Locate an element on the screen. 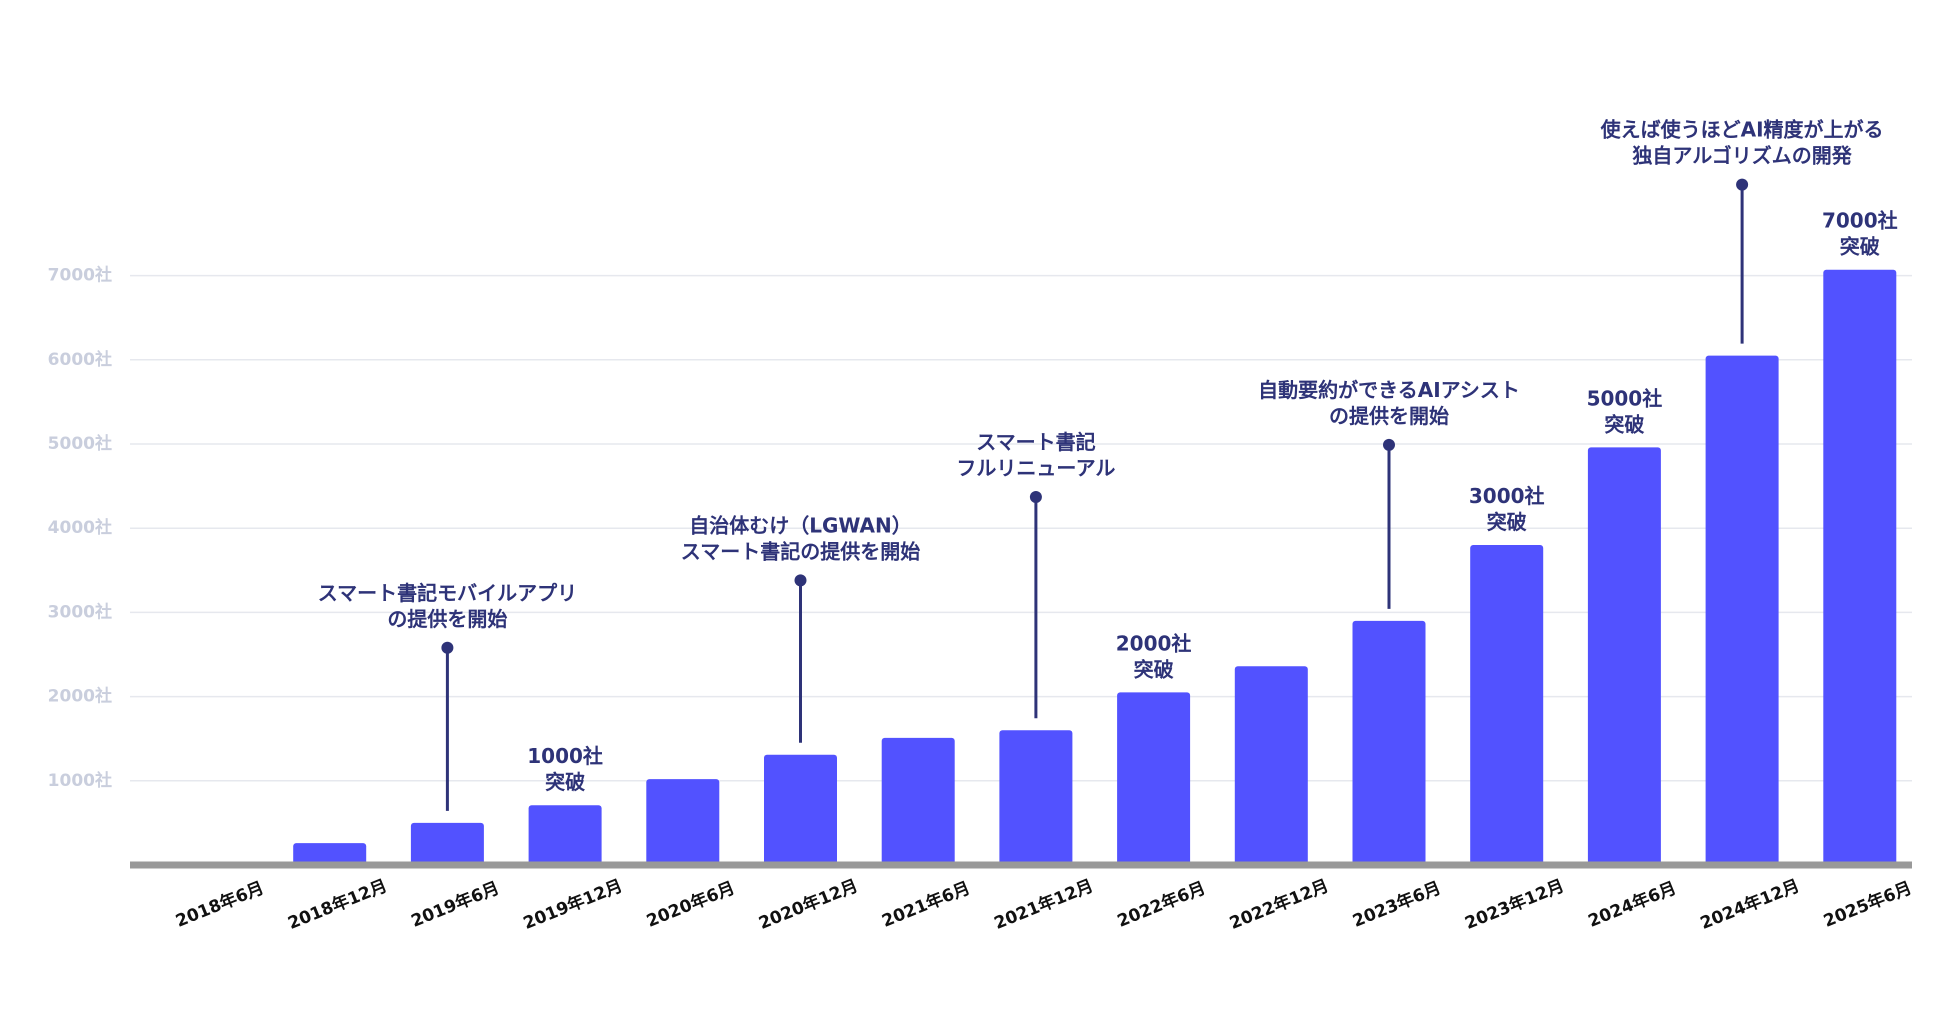 Image resolution: width=1950 pixels, height=1021 pixels. event-label: スマート書記 is located at coordinates (1035, 442).